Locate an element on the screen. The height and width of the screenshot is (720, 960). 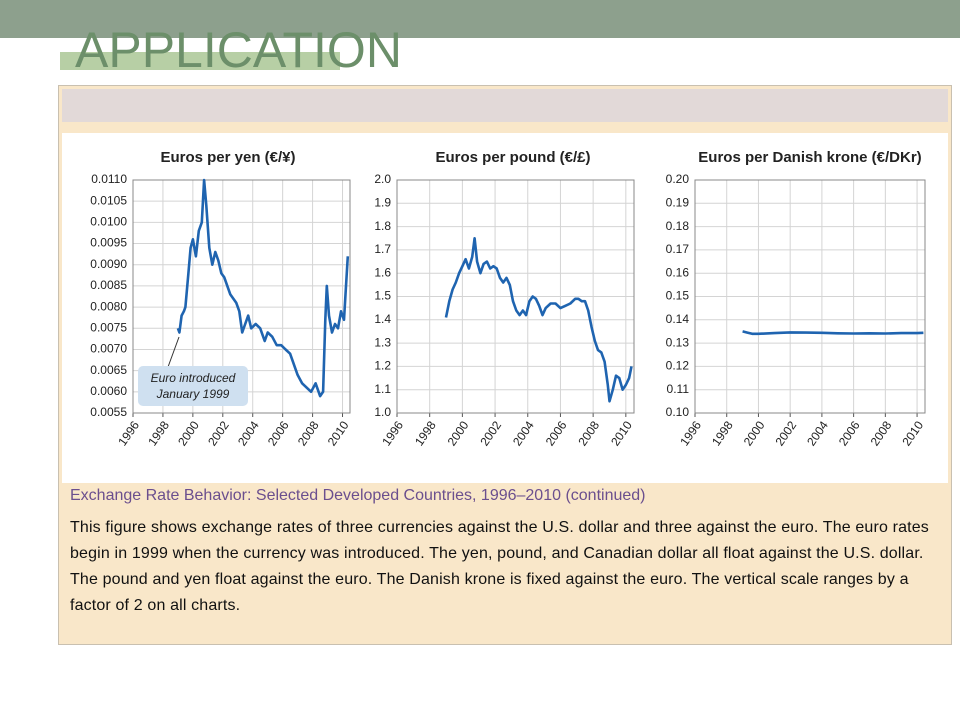
y-tick-label: 1.5 is located at coordinates (382, 296).